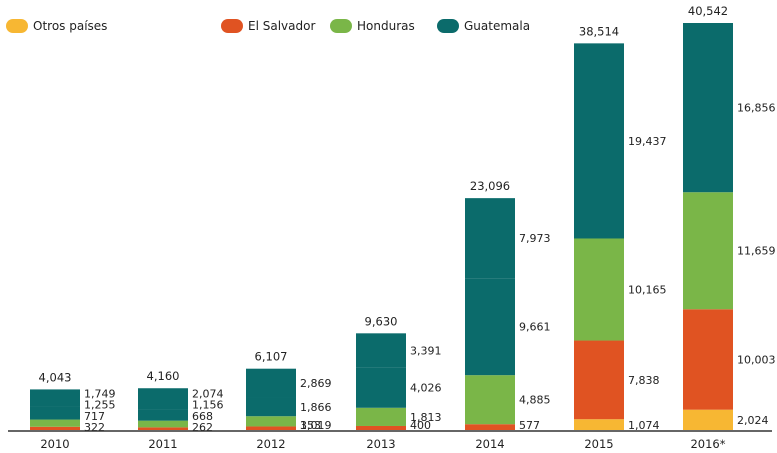  What do you see at coordinates (271, 383) in the screenshot?
I see `bar-segment-guatemala-top-2012` at bounding box center [271, 383].